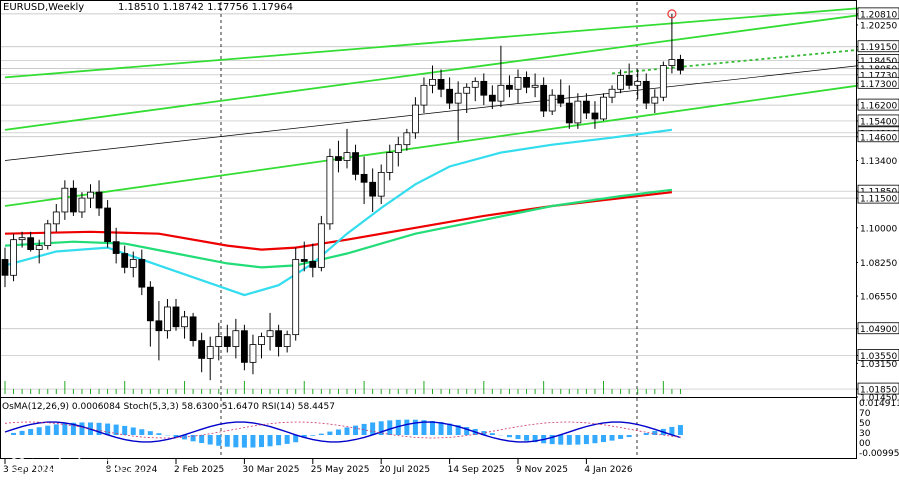  Describe the element at coordinates (877, 83) in the screenshot. I see `price-label: 1.17300` at that location.